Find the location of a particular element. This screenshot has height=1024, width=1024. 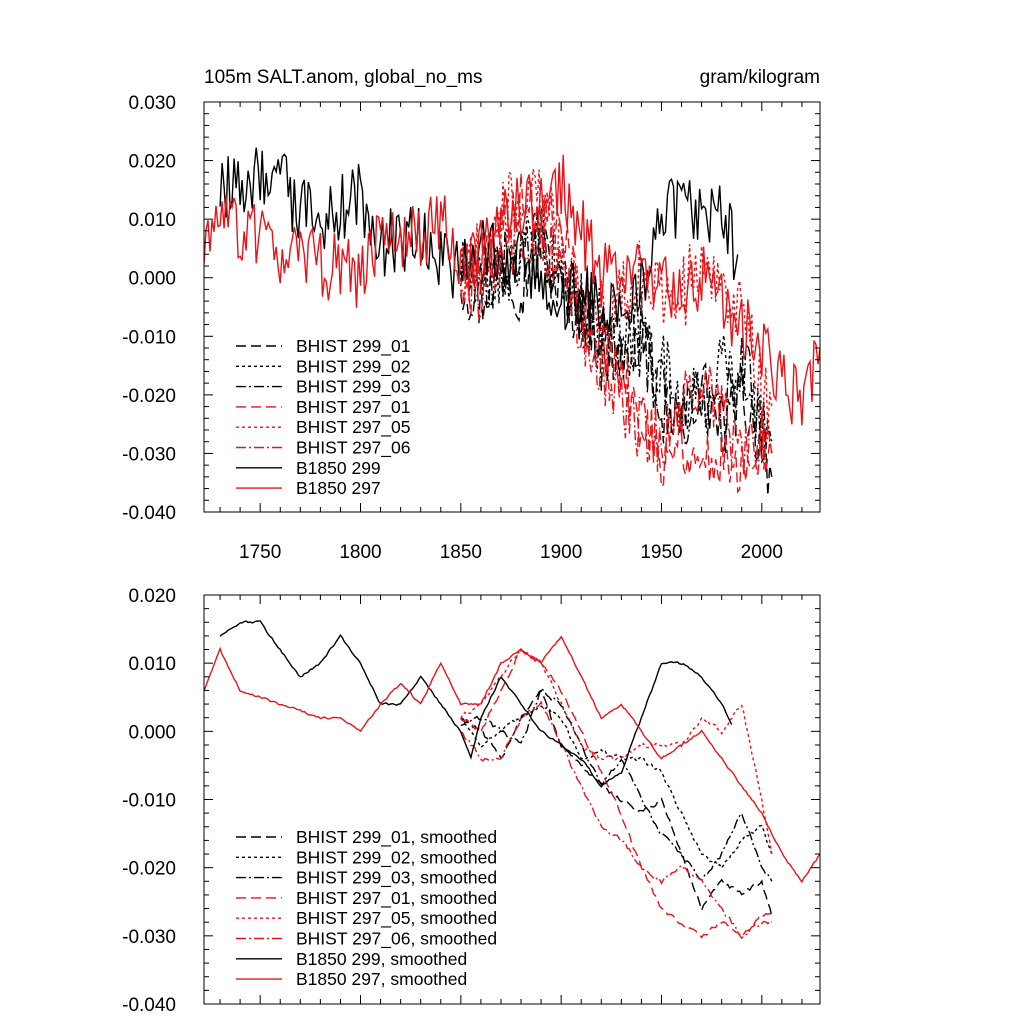

x-tick-label: 1950 is located at coordinates (661, 552).